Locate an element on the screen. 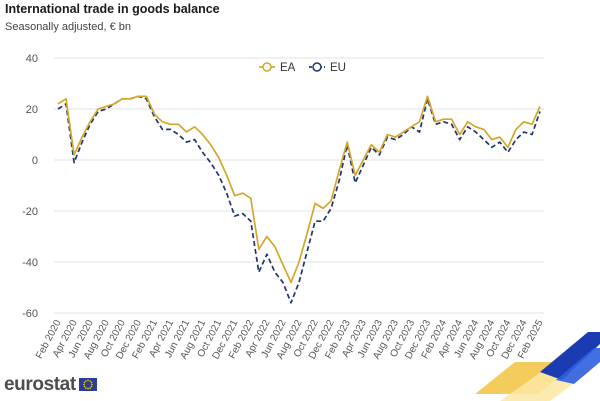  y-axis-tick-labels: -60 -40 -20 0 20 40 is located at coordinates (30, 186).